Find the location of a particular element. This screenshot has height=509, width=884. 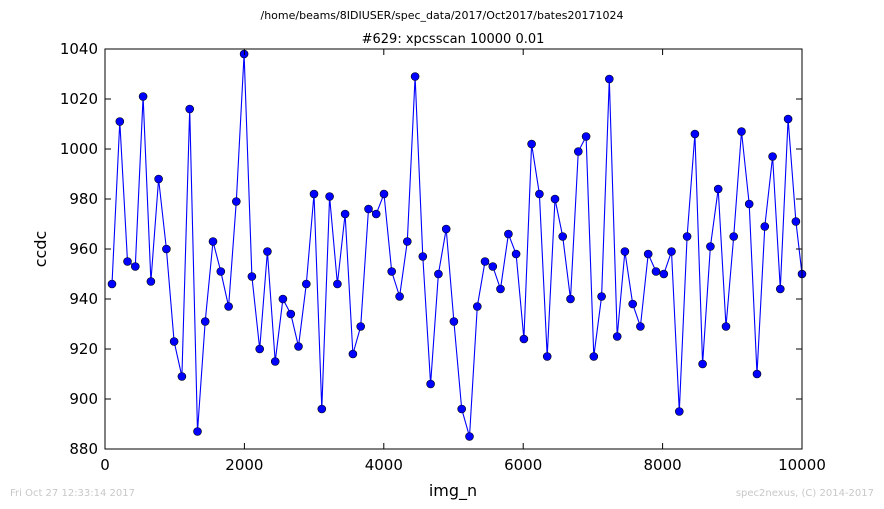

x-tick-label: 6000 is located at coordinates (523, 465).